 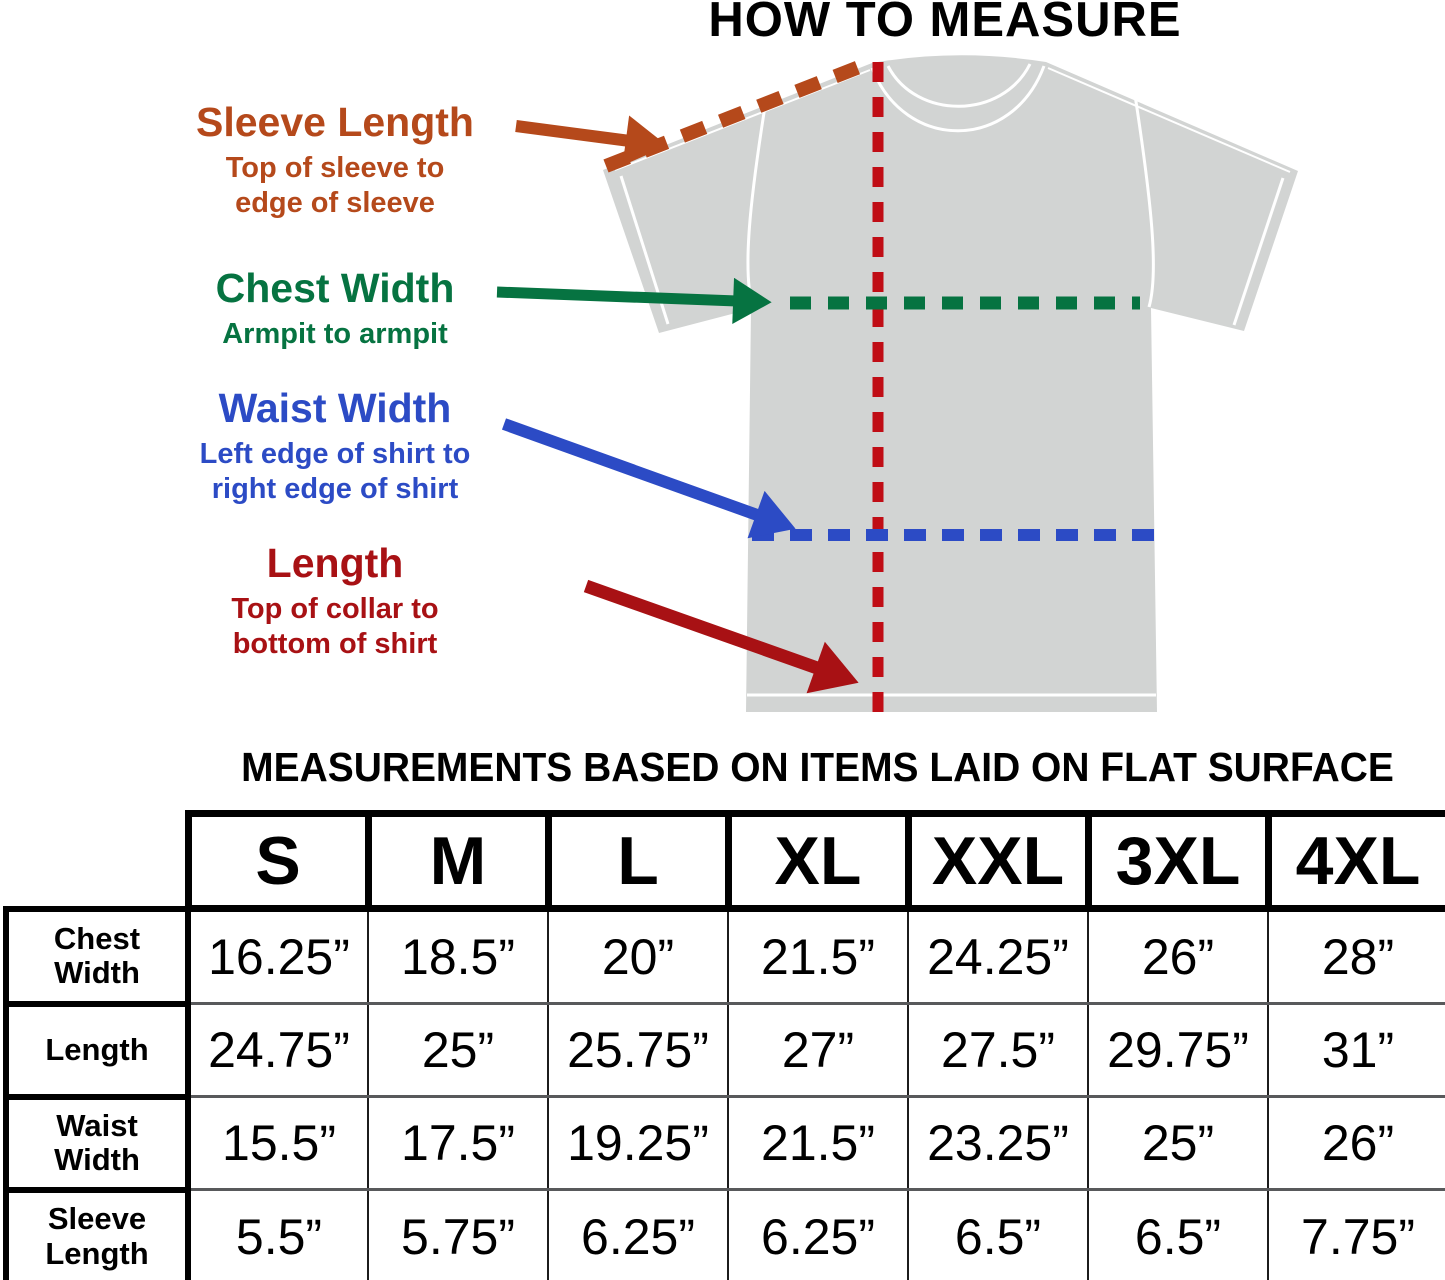 What do you see at coordinates (945, 23) in the screenshot?
I see `page-title: HOW TO MEASURE` at bounding box center [945, 23].